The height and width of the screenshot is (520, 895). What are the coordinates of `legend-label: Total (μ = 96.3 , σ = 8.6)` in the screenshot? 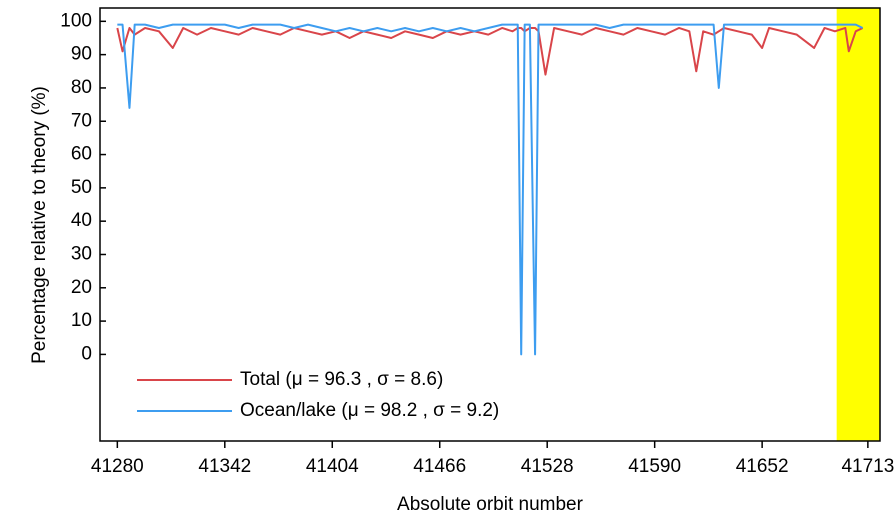 It's located at (341, 379).